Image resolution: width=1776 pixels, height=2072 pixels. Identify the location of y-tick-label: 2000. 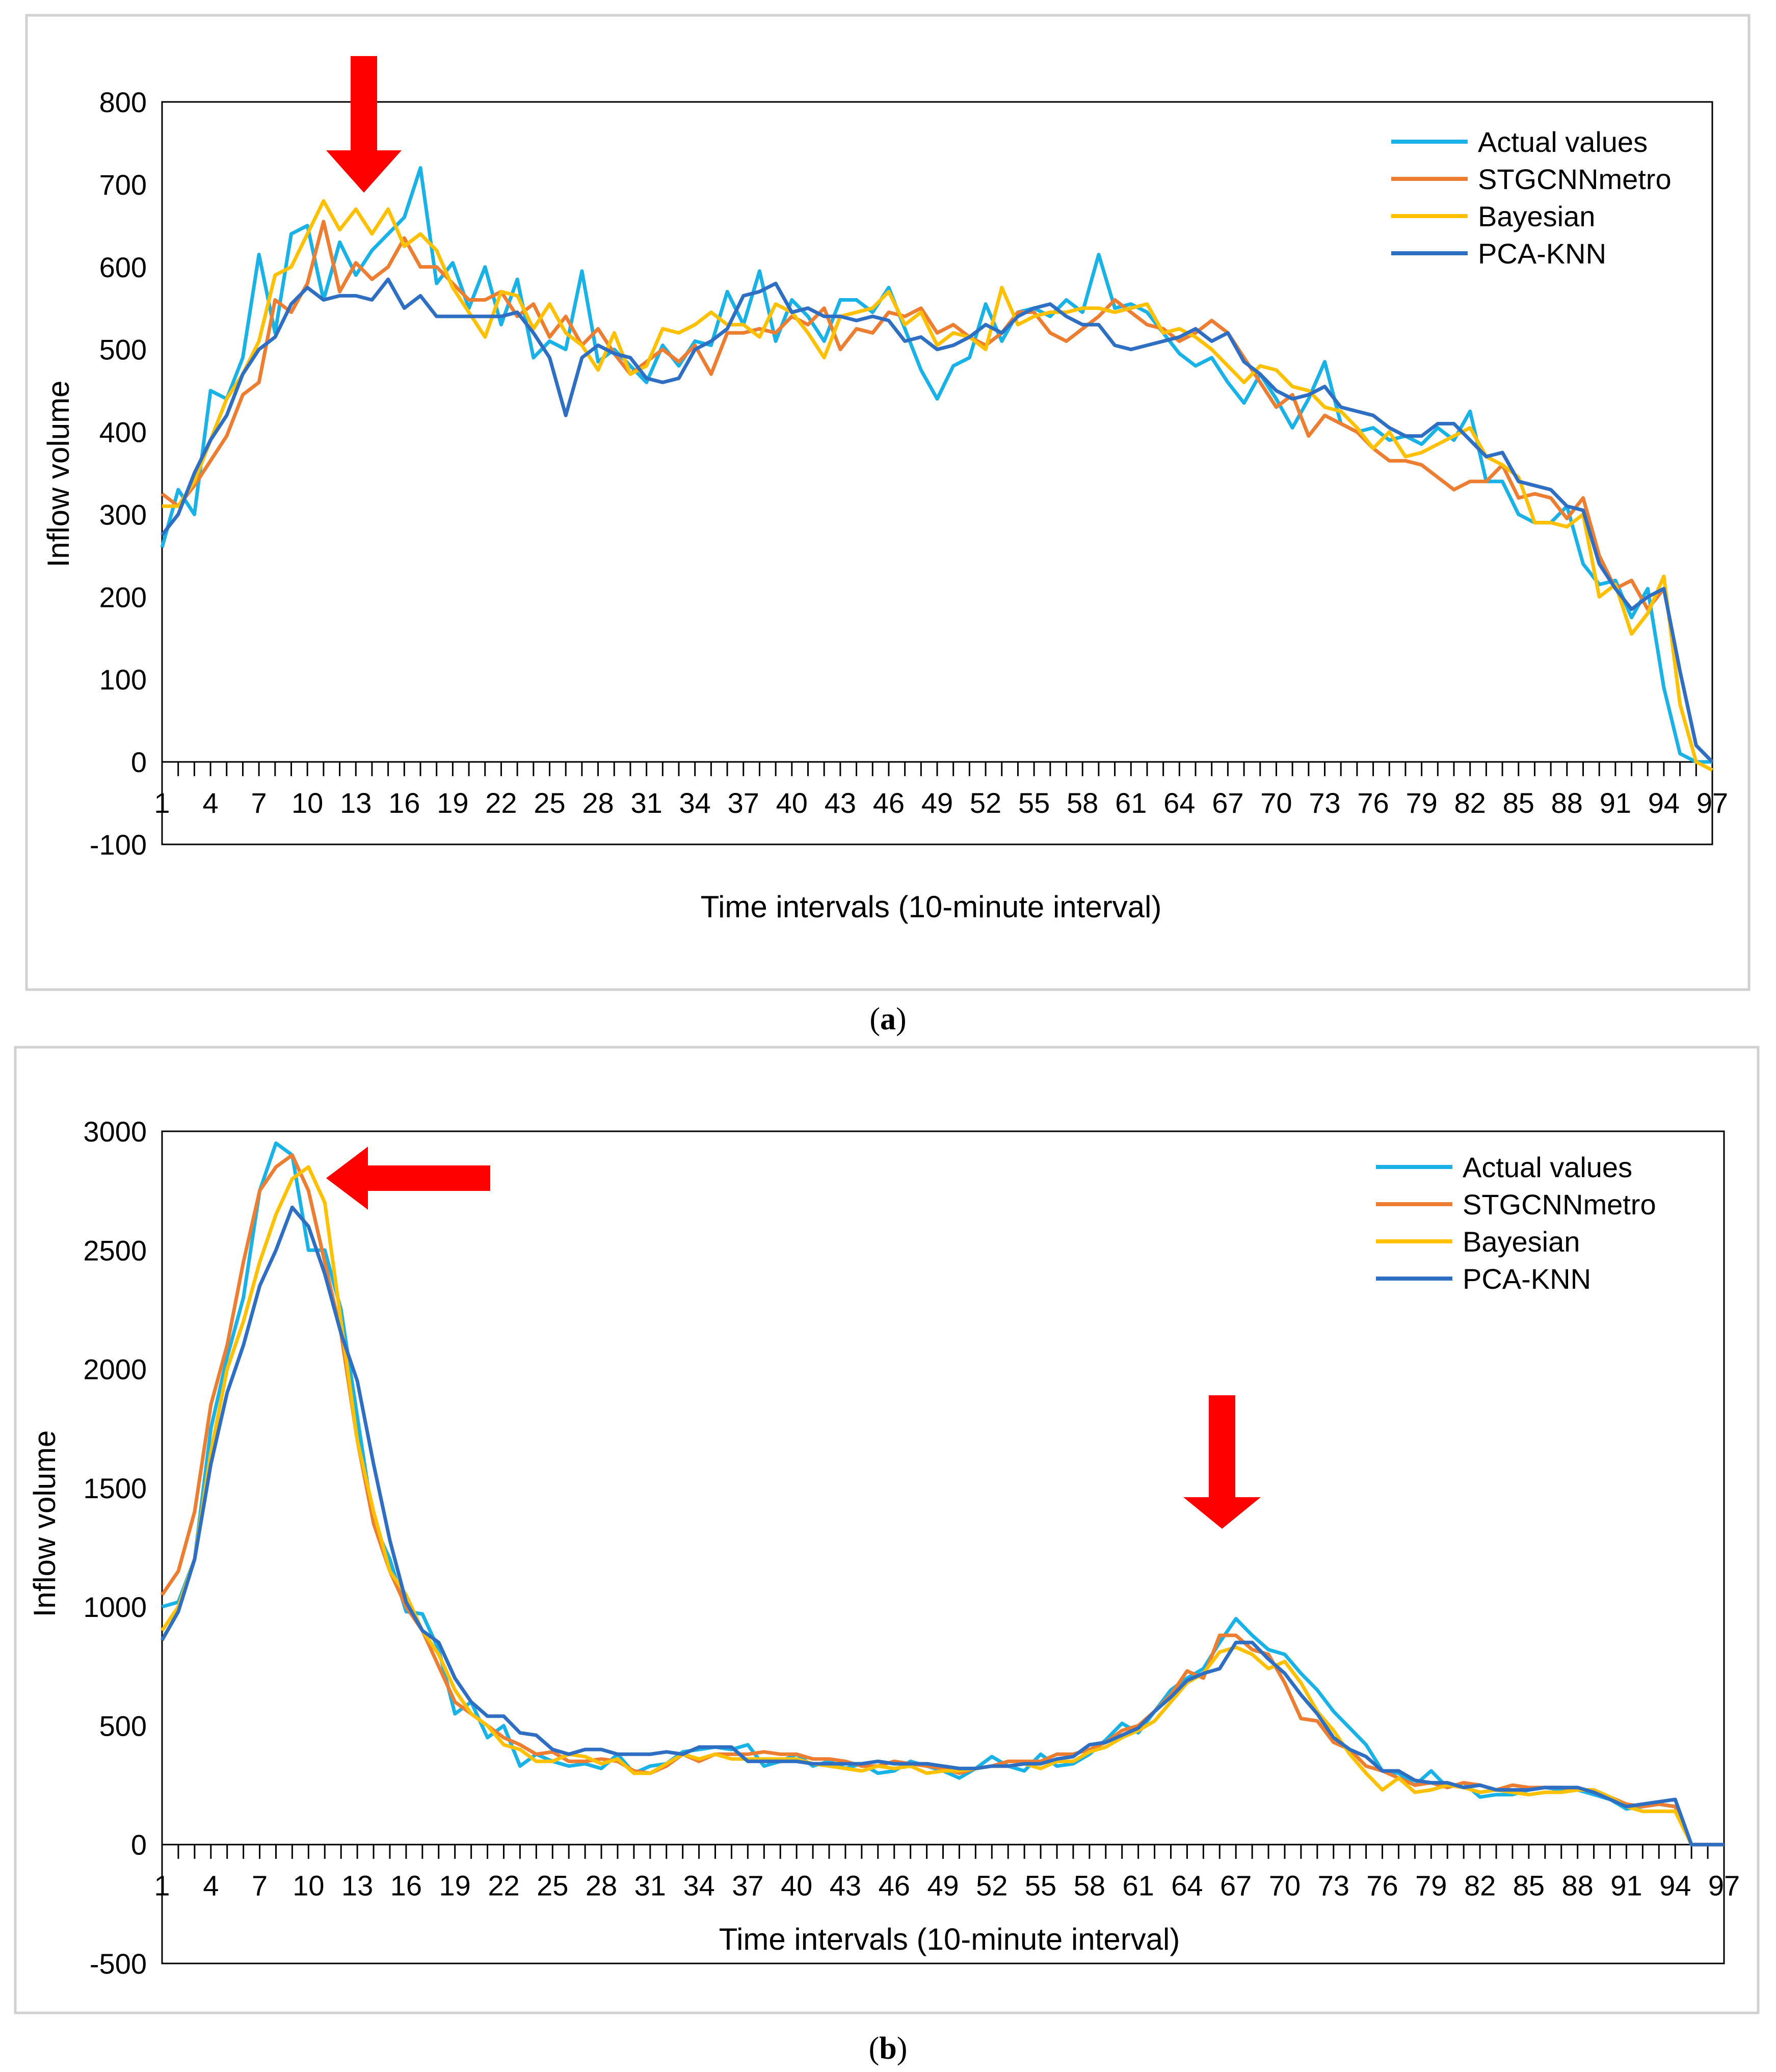
(115, 1369).